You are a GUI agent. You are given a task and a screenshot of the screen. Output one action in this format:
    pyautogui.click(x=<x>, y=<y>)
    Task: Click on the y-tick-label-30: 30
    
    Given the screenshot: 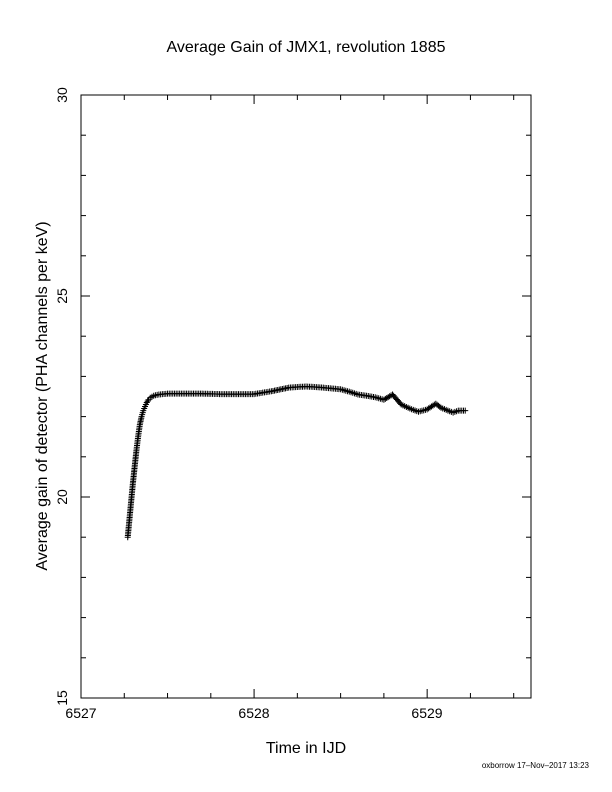 What is the action you would take?
    pyautogui.click(x=62, y=95)
    